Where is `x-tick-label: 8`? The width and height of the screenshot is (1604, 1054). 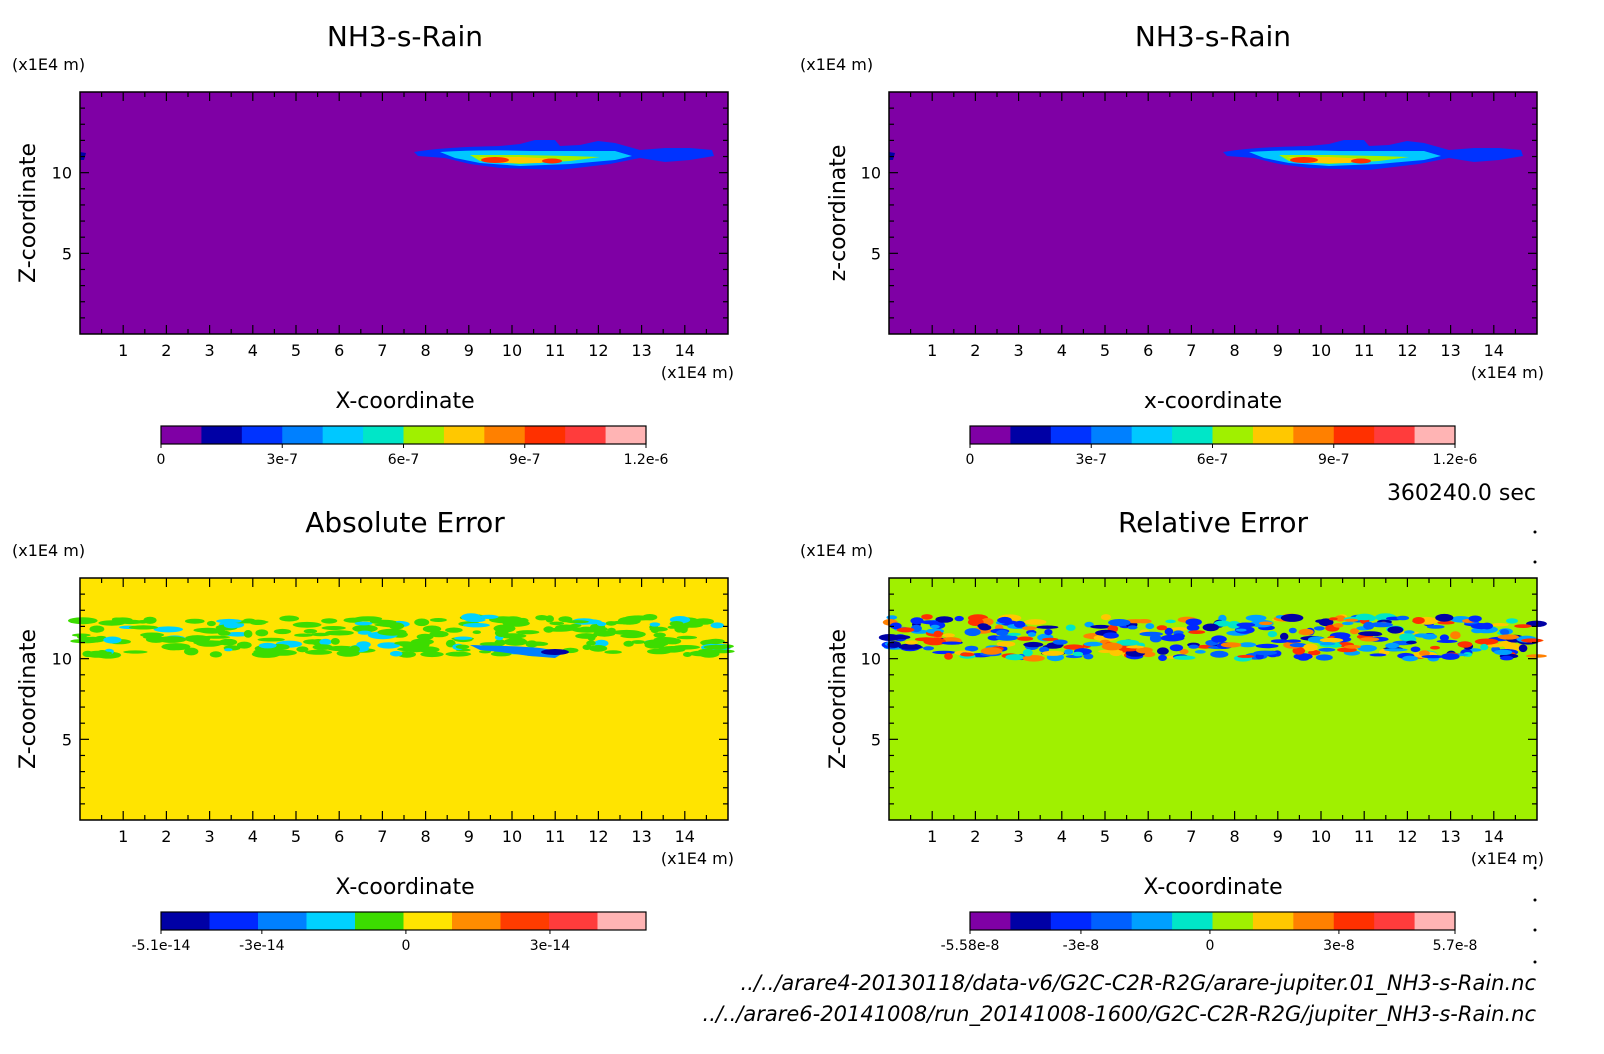 x-tick-label: 8 is located at coordinates (426, 350).